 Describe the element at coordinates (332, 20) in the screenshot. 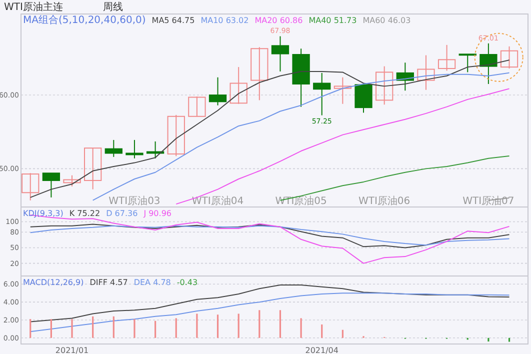

I see `text: MA40 51.73` at that location.